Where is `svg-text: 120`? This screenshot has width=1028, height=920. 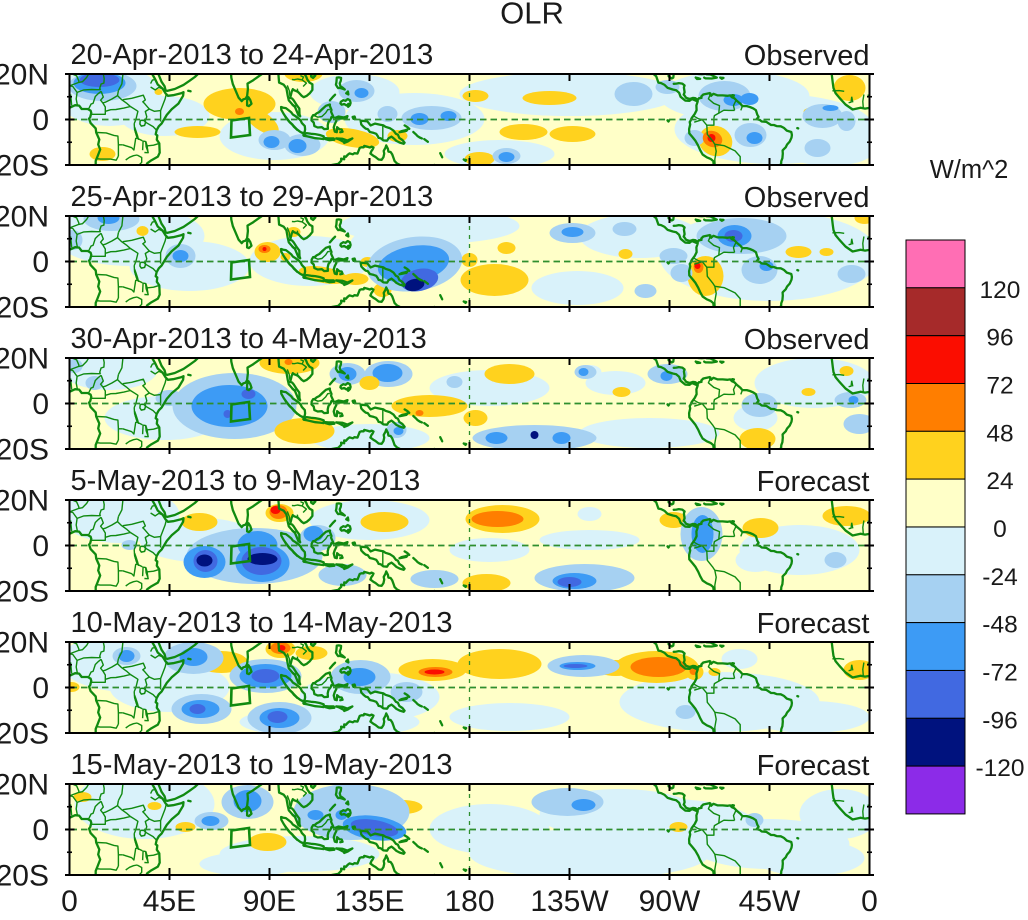 svg-text: 120 is located at coordinates (1000, 290).